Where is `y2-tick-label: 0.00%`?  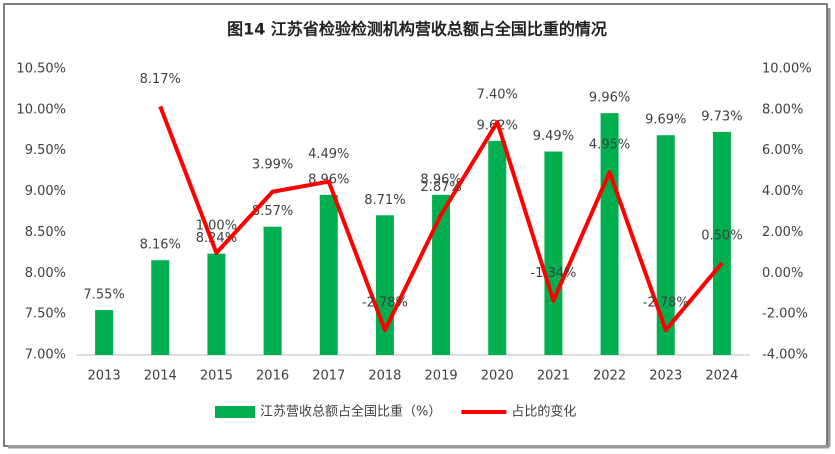 y2-tick-label: 0.00% is located at coordinates (782, 273).